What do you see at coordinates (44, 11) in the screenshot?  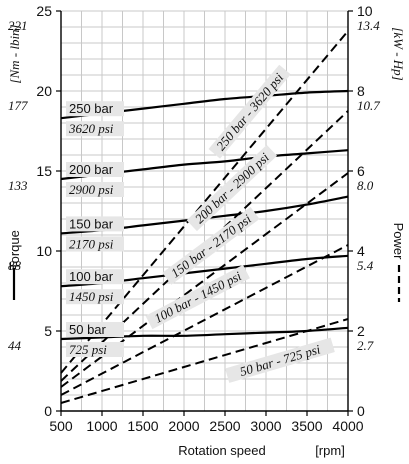 I see `left-tick-label-nm: 25` at bounding box center [44, 11].